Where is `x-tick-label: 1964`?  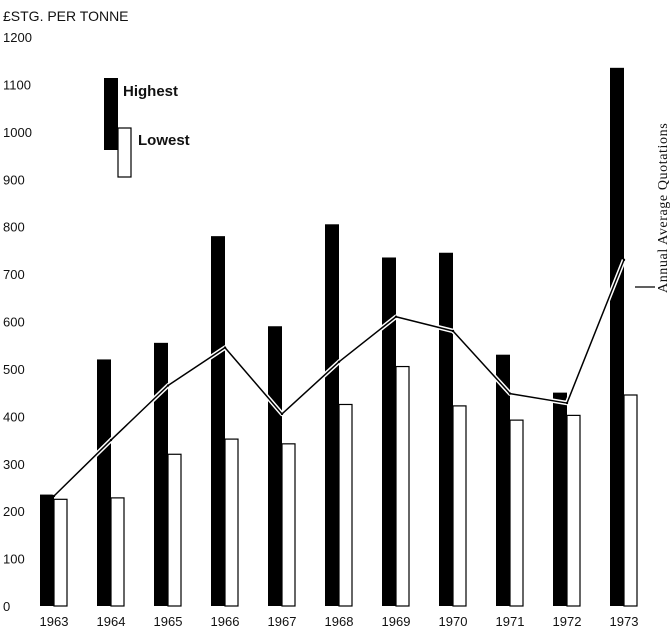
x-tick-label: 1964 is located at coordinates (111, 621).